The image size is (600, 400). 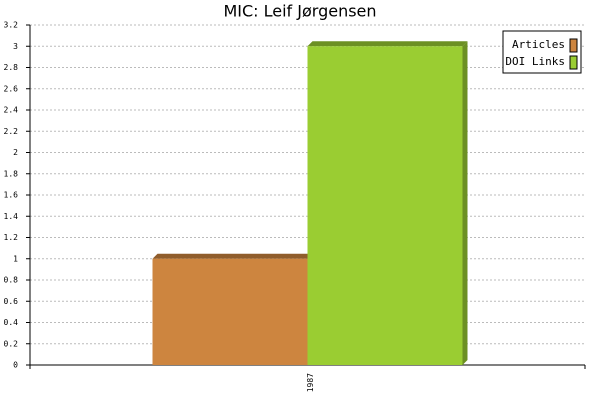 I want to click on bar, so click(x=232, y=309).